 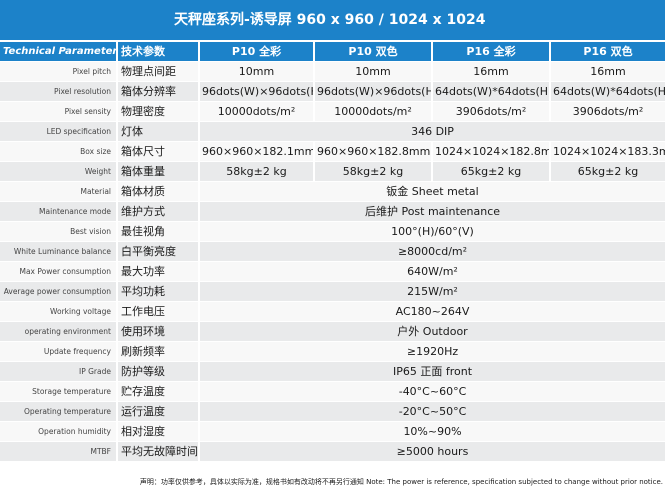 I want to click on row-label-en: LED specification, so click(x=58, y=130).